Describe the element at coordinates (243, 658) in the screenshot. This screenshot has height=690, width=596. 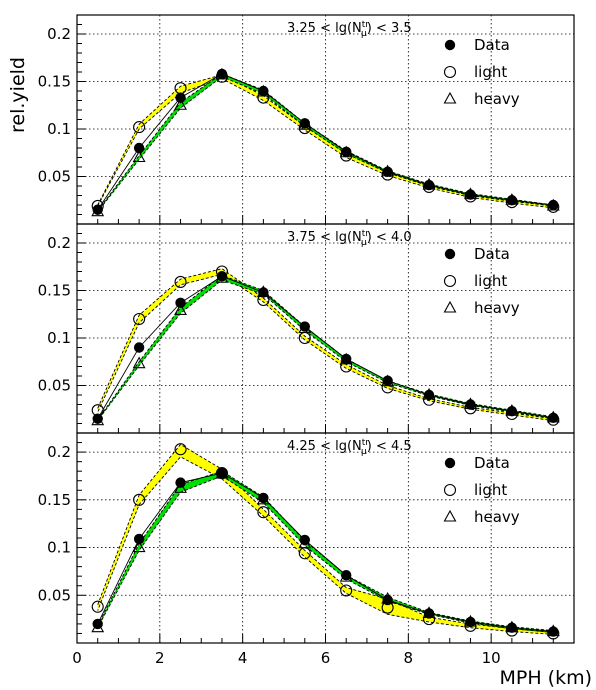
I see `x-tick-label: 4` at that location.